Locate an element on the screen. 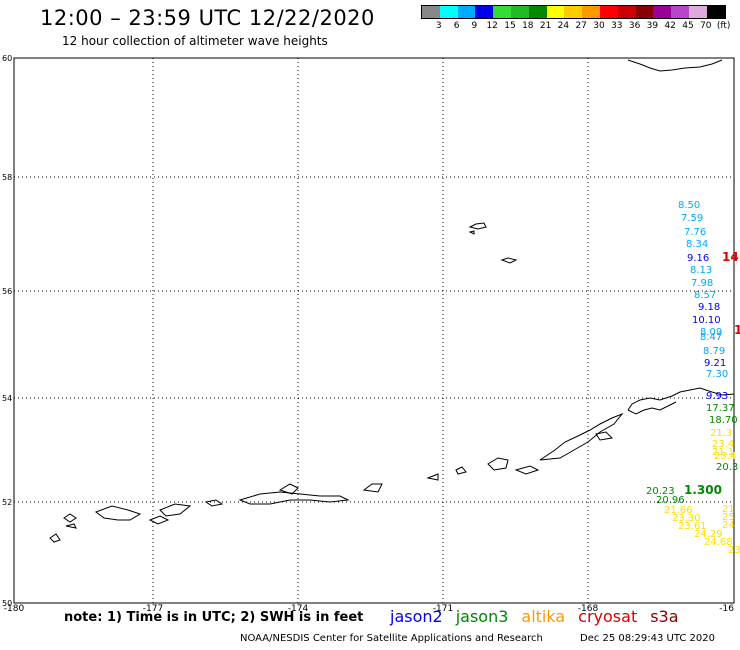 This screenshot has width=740, height=650. legend-label: 24 is located at coordinates (563, 26).